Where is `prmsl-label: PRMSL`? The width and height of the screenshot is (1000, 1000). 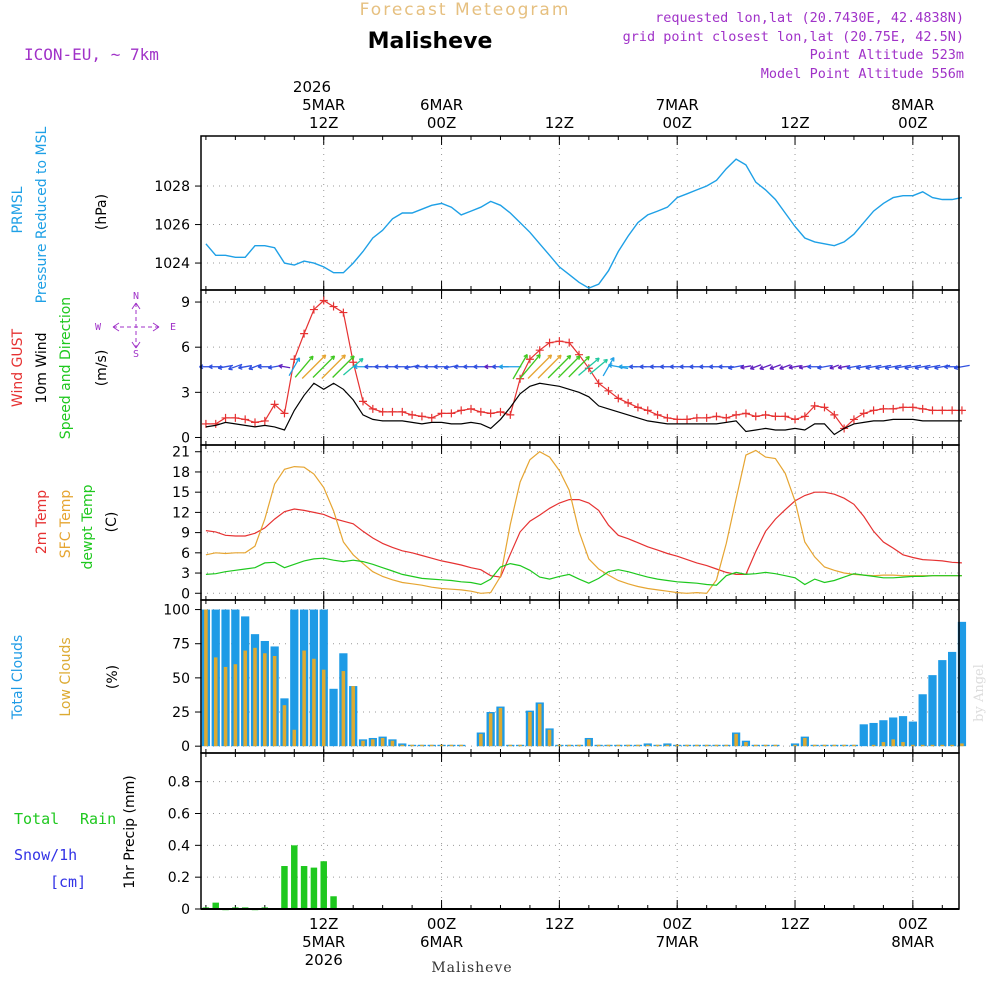
prmsl-label: PRMSL is located at coordinates (18, 209).